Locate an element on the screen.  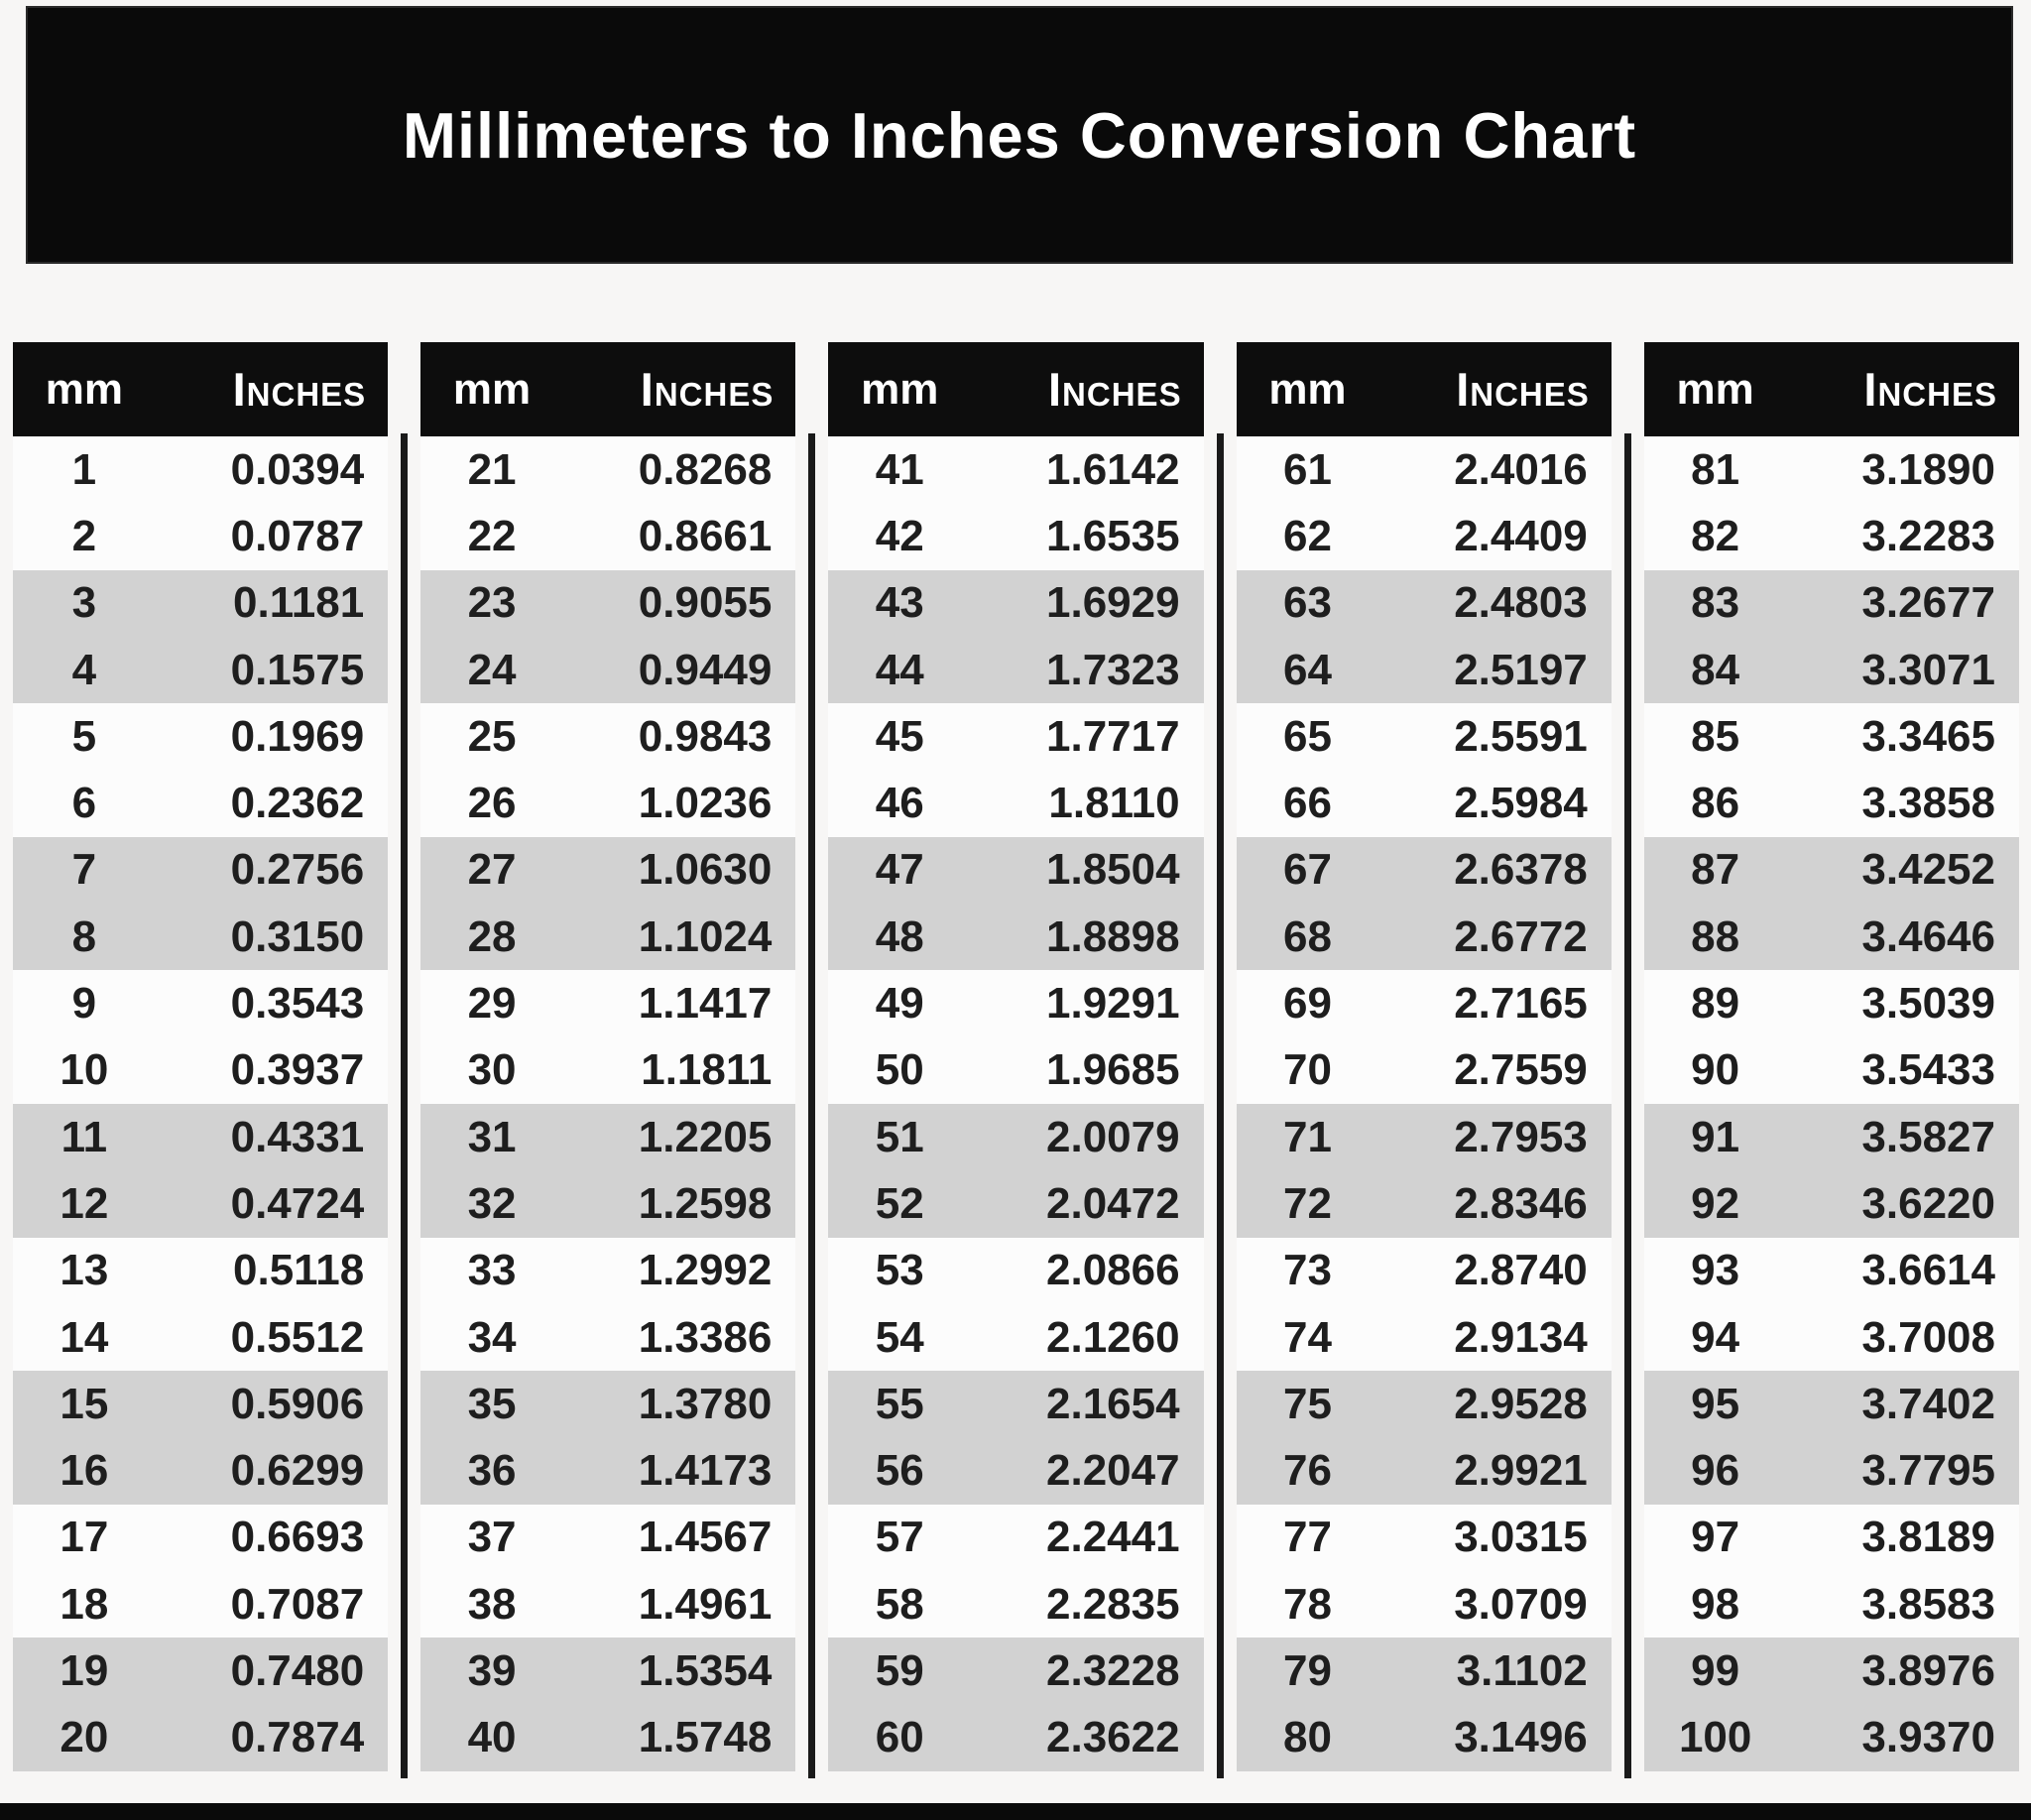
table-row: 22 0.8661 is located at coordinates (608, 536).